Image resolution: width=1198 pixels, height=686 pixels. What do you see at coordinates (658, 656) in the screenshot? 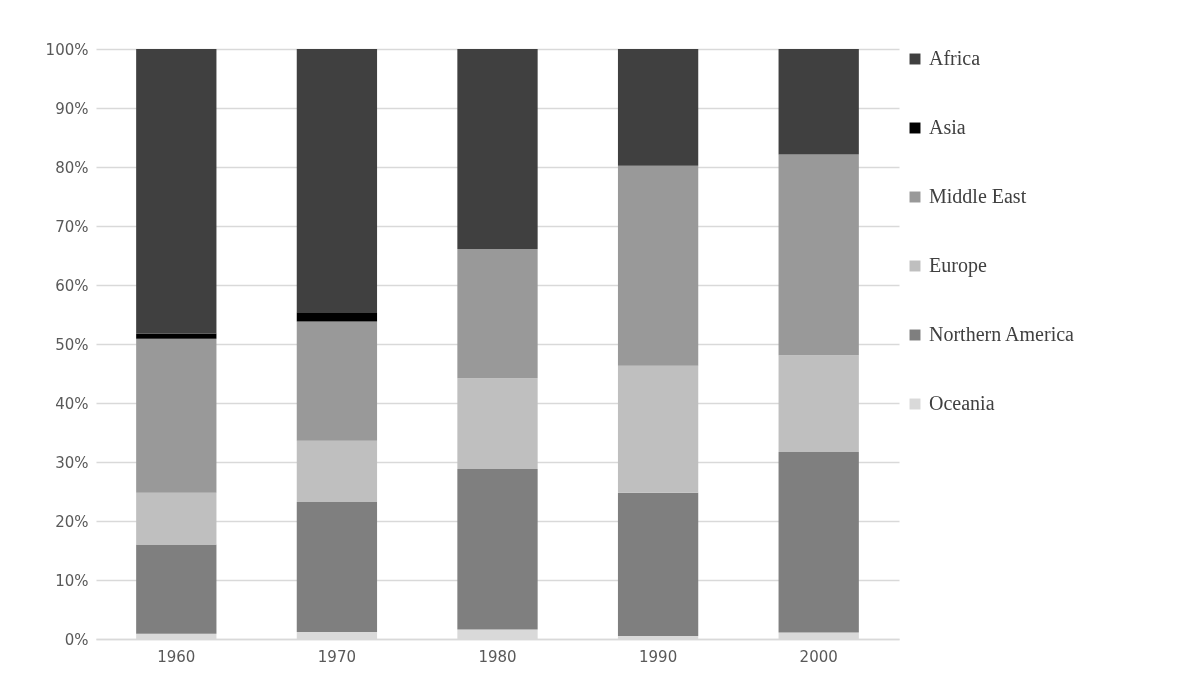
I see `x-tick-label: 1990` at bounding box center [658, 656].